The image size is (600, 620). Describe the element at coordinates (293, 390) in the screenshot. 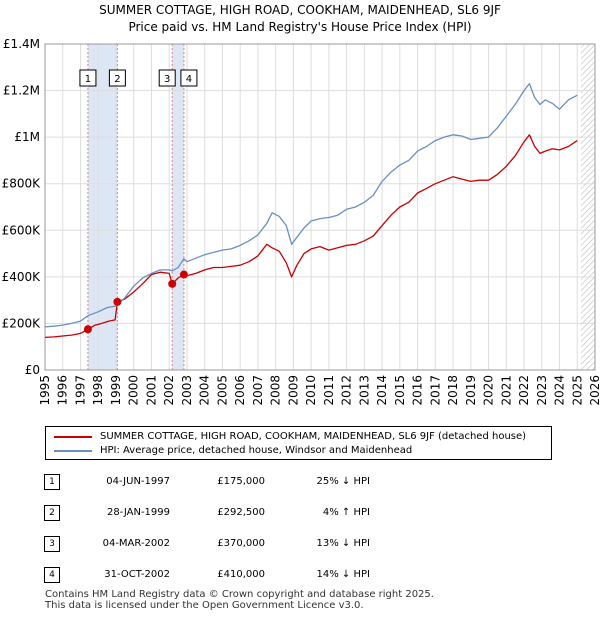

I see `x-tick-label: 2009` at that location.